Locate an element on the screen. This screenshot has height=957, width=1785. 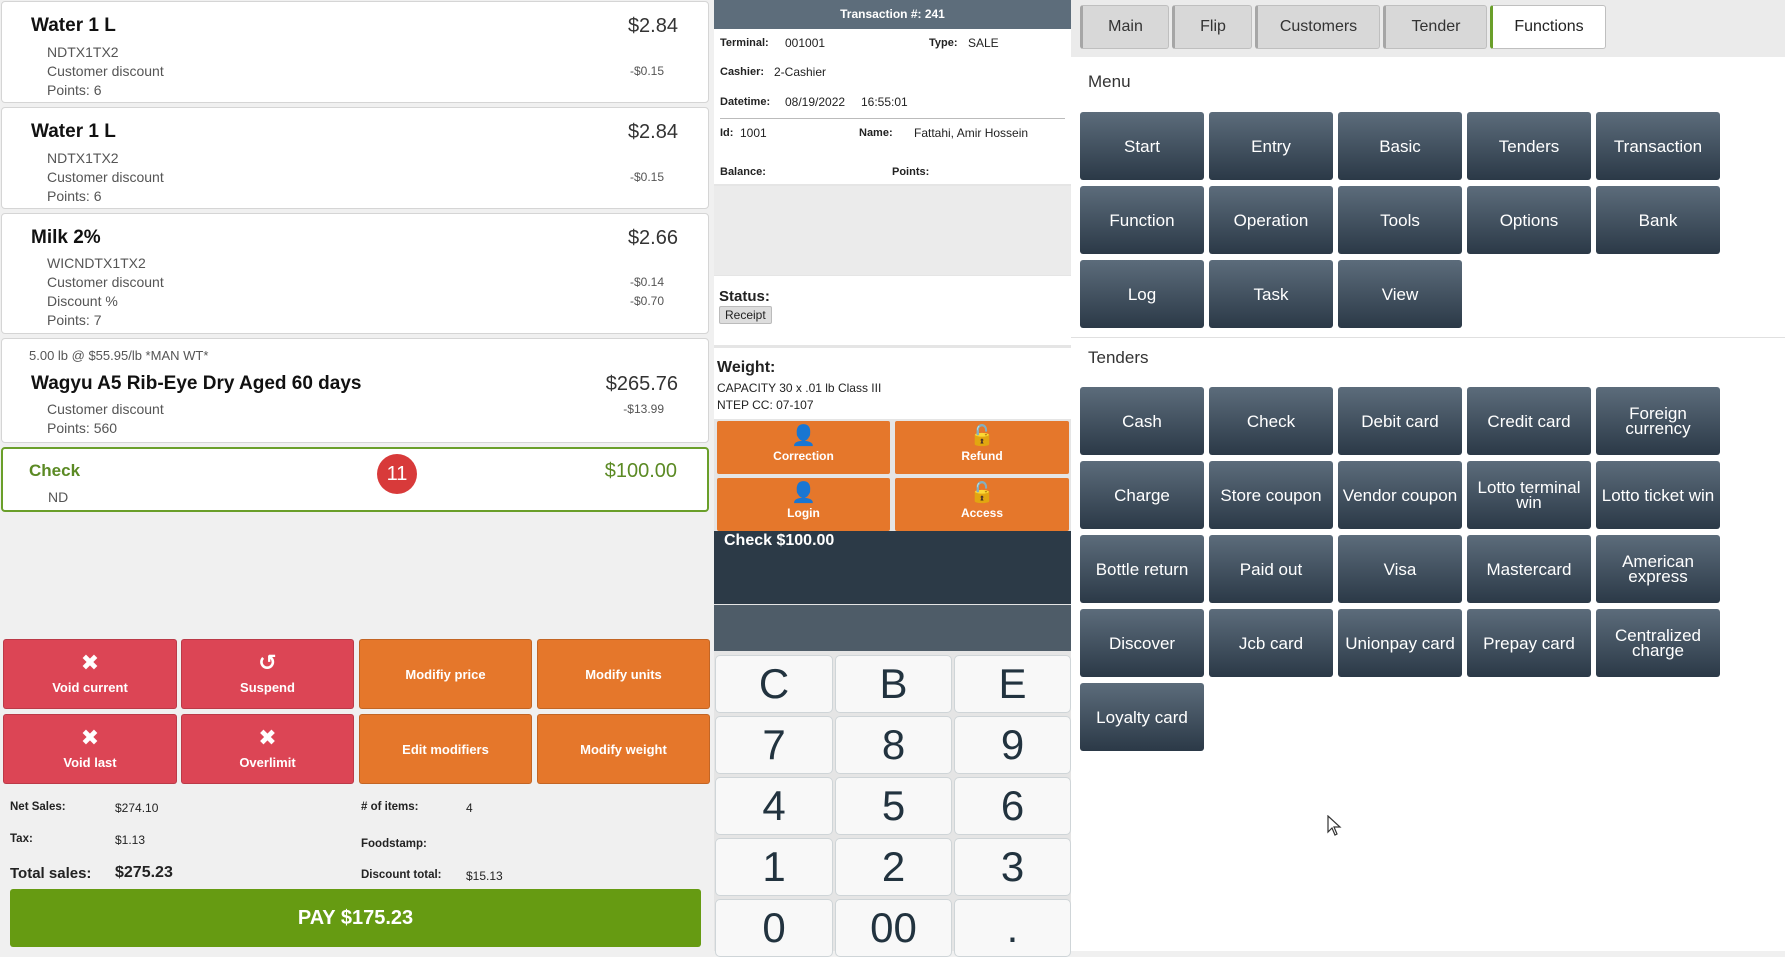
keypad-5-key: 5 is located at coordinates (893, 806).